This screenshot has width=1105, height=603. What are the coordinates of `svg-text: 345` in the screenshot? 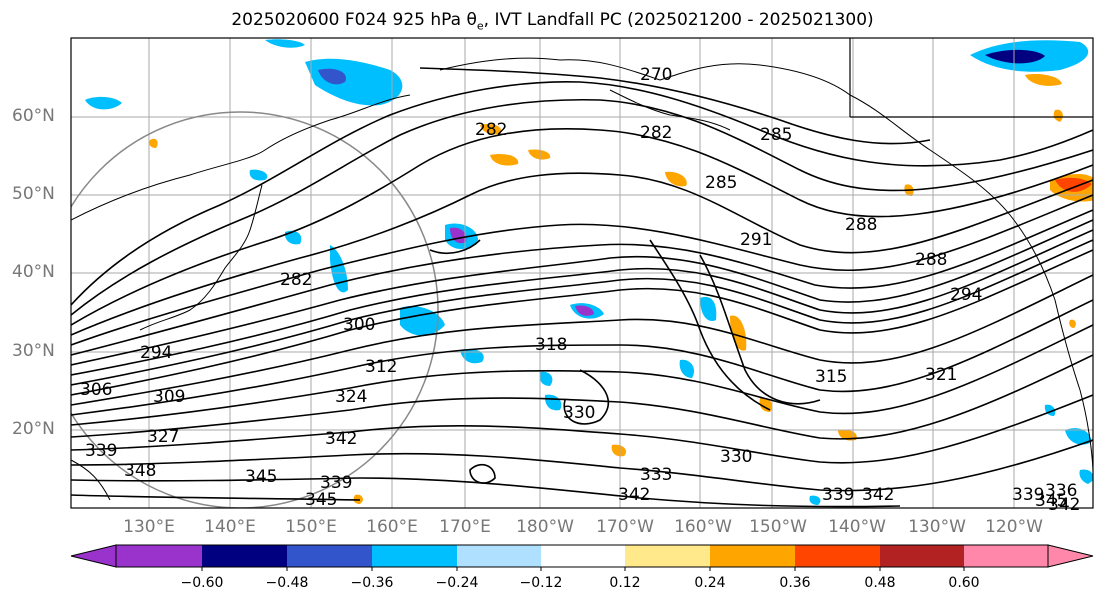 It's located at (261, 477).